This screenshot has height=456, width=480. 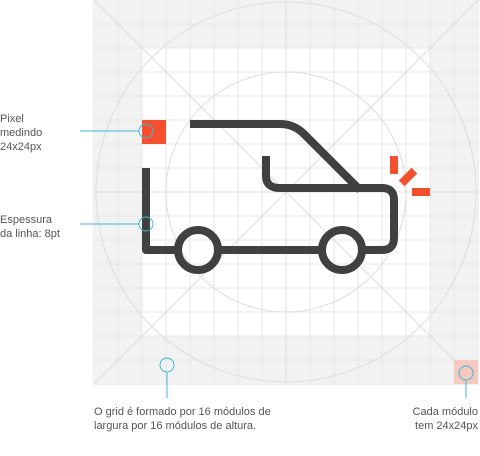 What do you see at coordinates (175, 426) in the screenshot?
I see `annotation-line: largura por 16 módulos de altura.` at bounding box center [175, 426].